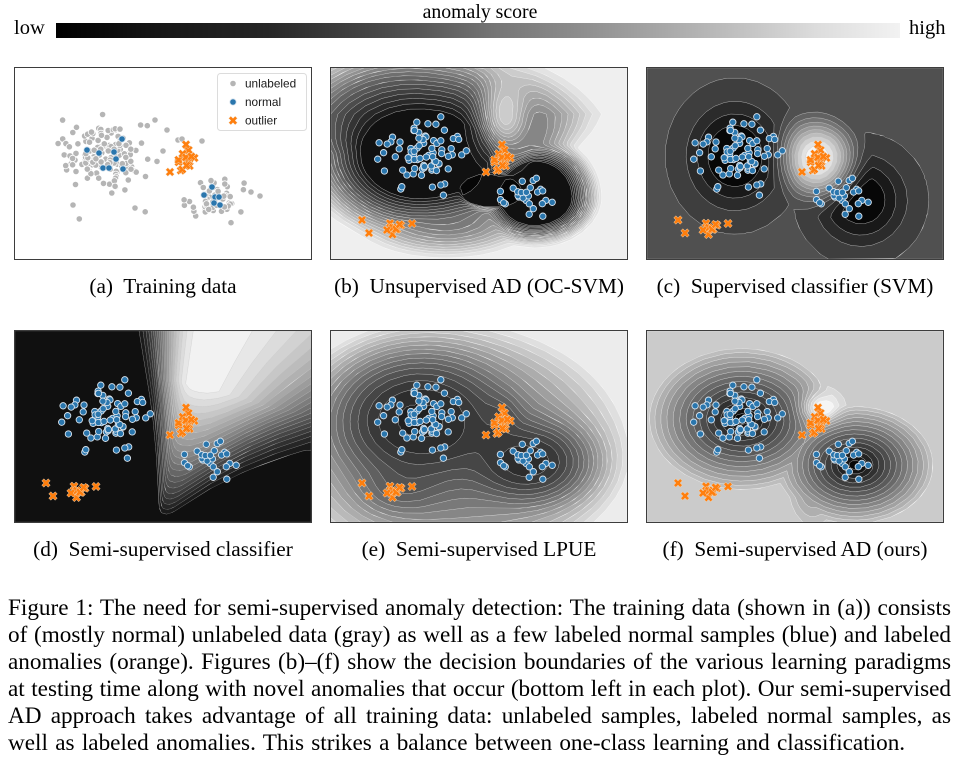 This screenshot has height=760, width=960. I want to click on svg-text: outlier, so click(261, 121).